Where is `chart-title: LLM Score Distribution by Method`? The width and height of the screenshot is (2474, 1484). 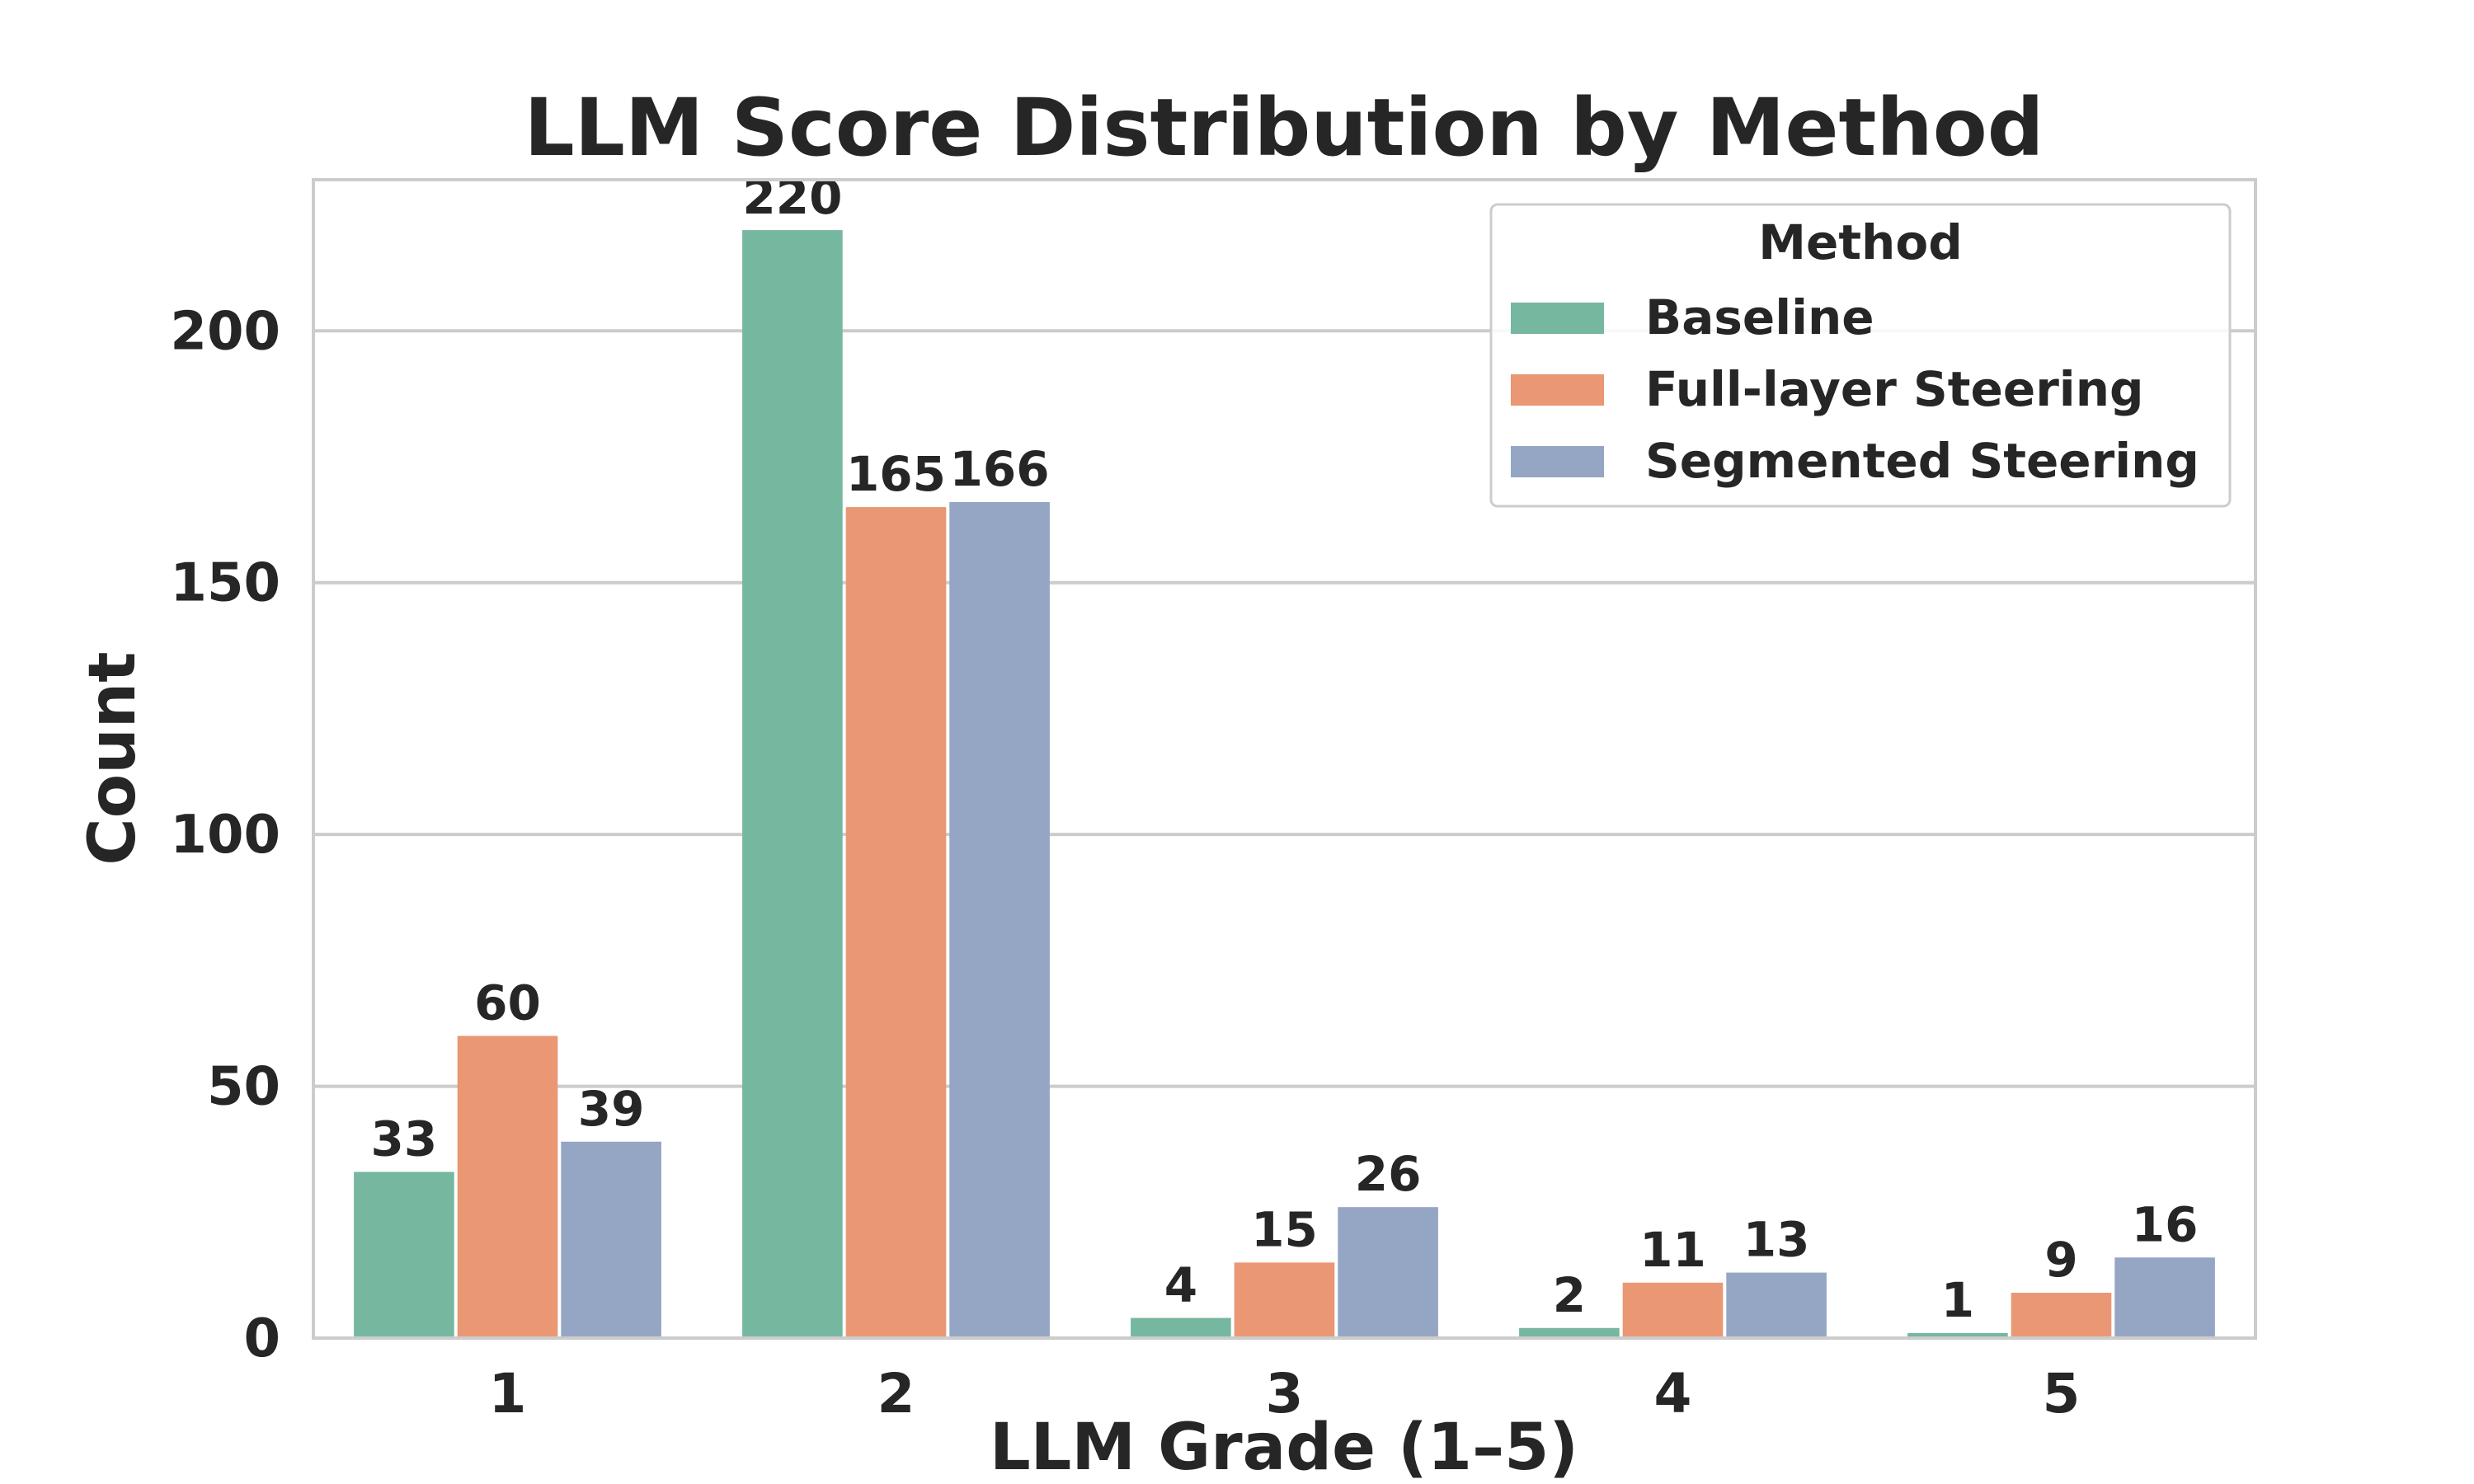 chart-title: LLM Score Distribution by Method is located at coordinates (1284, 128).